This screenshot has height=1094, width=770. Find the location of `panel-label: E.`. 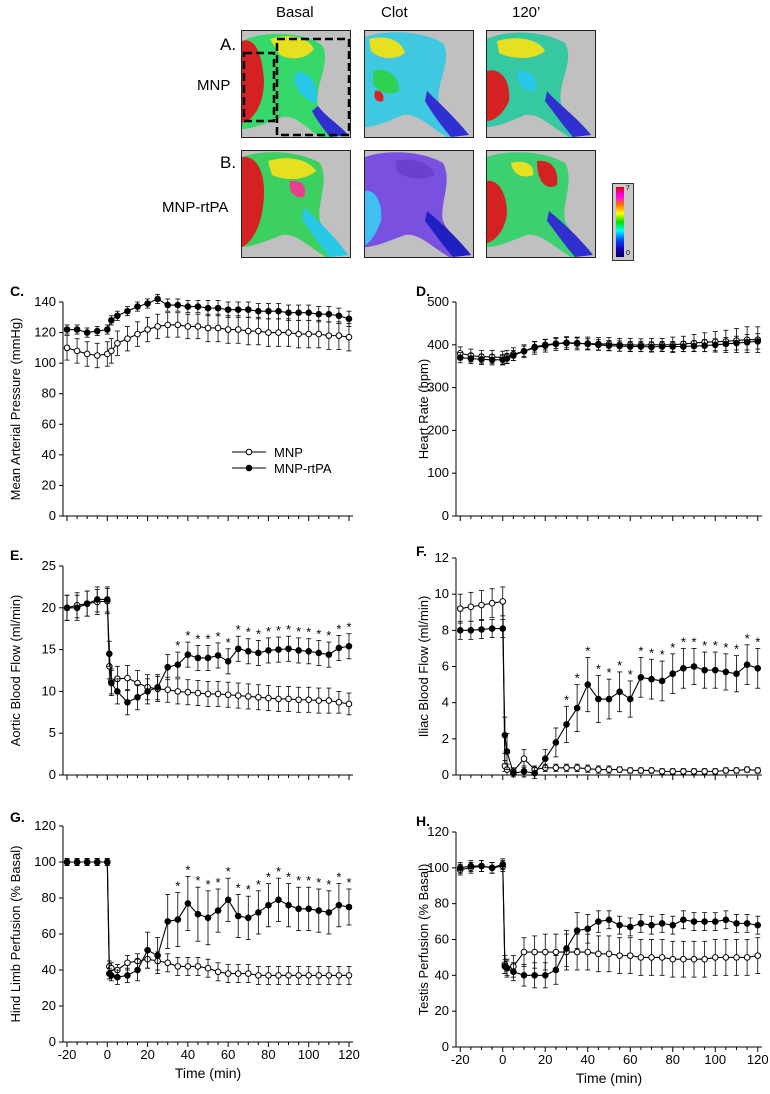

panel-label: E. is located at coordinates (16, 555).